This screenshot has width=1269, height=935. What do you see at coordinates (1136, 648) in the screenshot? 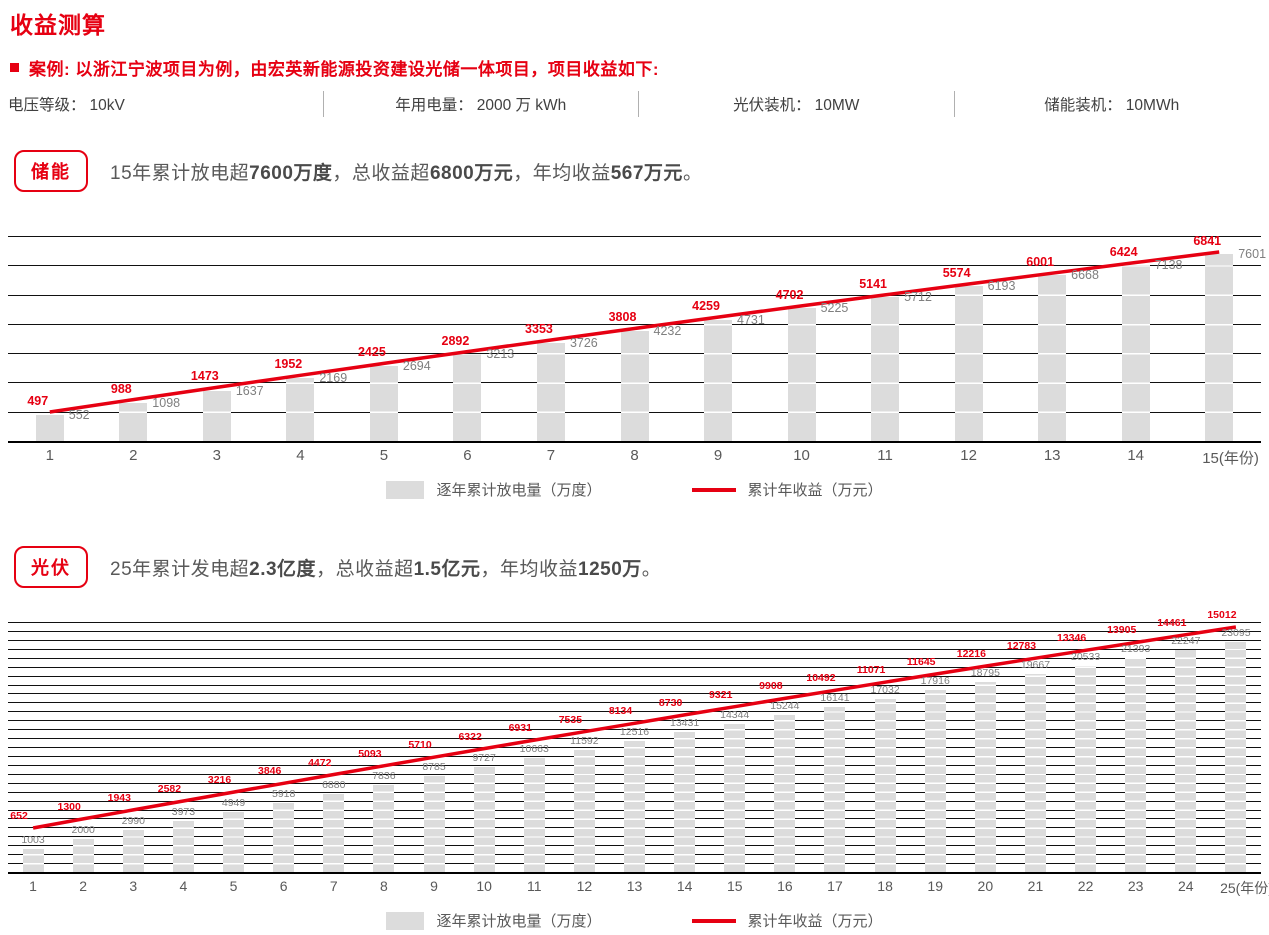
I see `bar-value-label: 21393` at bounding box center [1136, 648].